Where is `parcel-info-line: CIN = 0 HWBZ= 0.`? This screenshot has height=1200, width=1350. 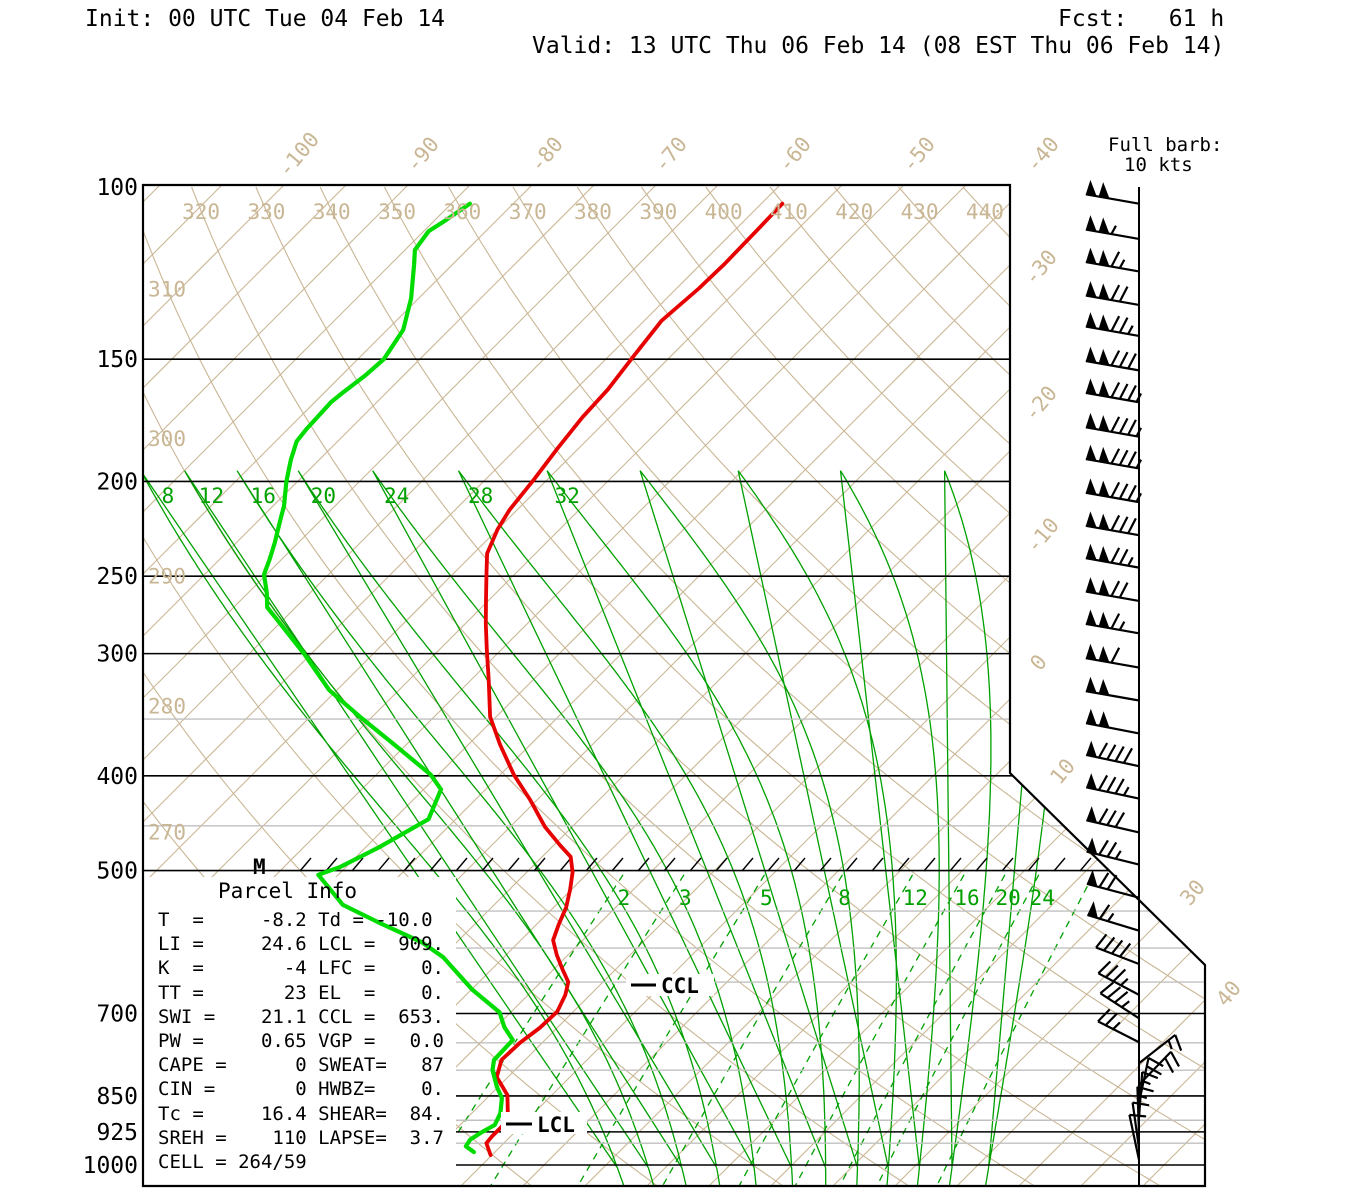
parcel-info-line: CIN = 0 HWBZ= 0. is located at coordinates (301, 1089).